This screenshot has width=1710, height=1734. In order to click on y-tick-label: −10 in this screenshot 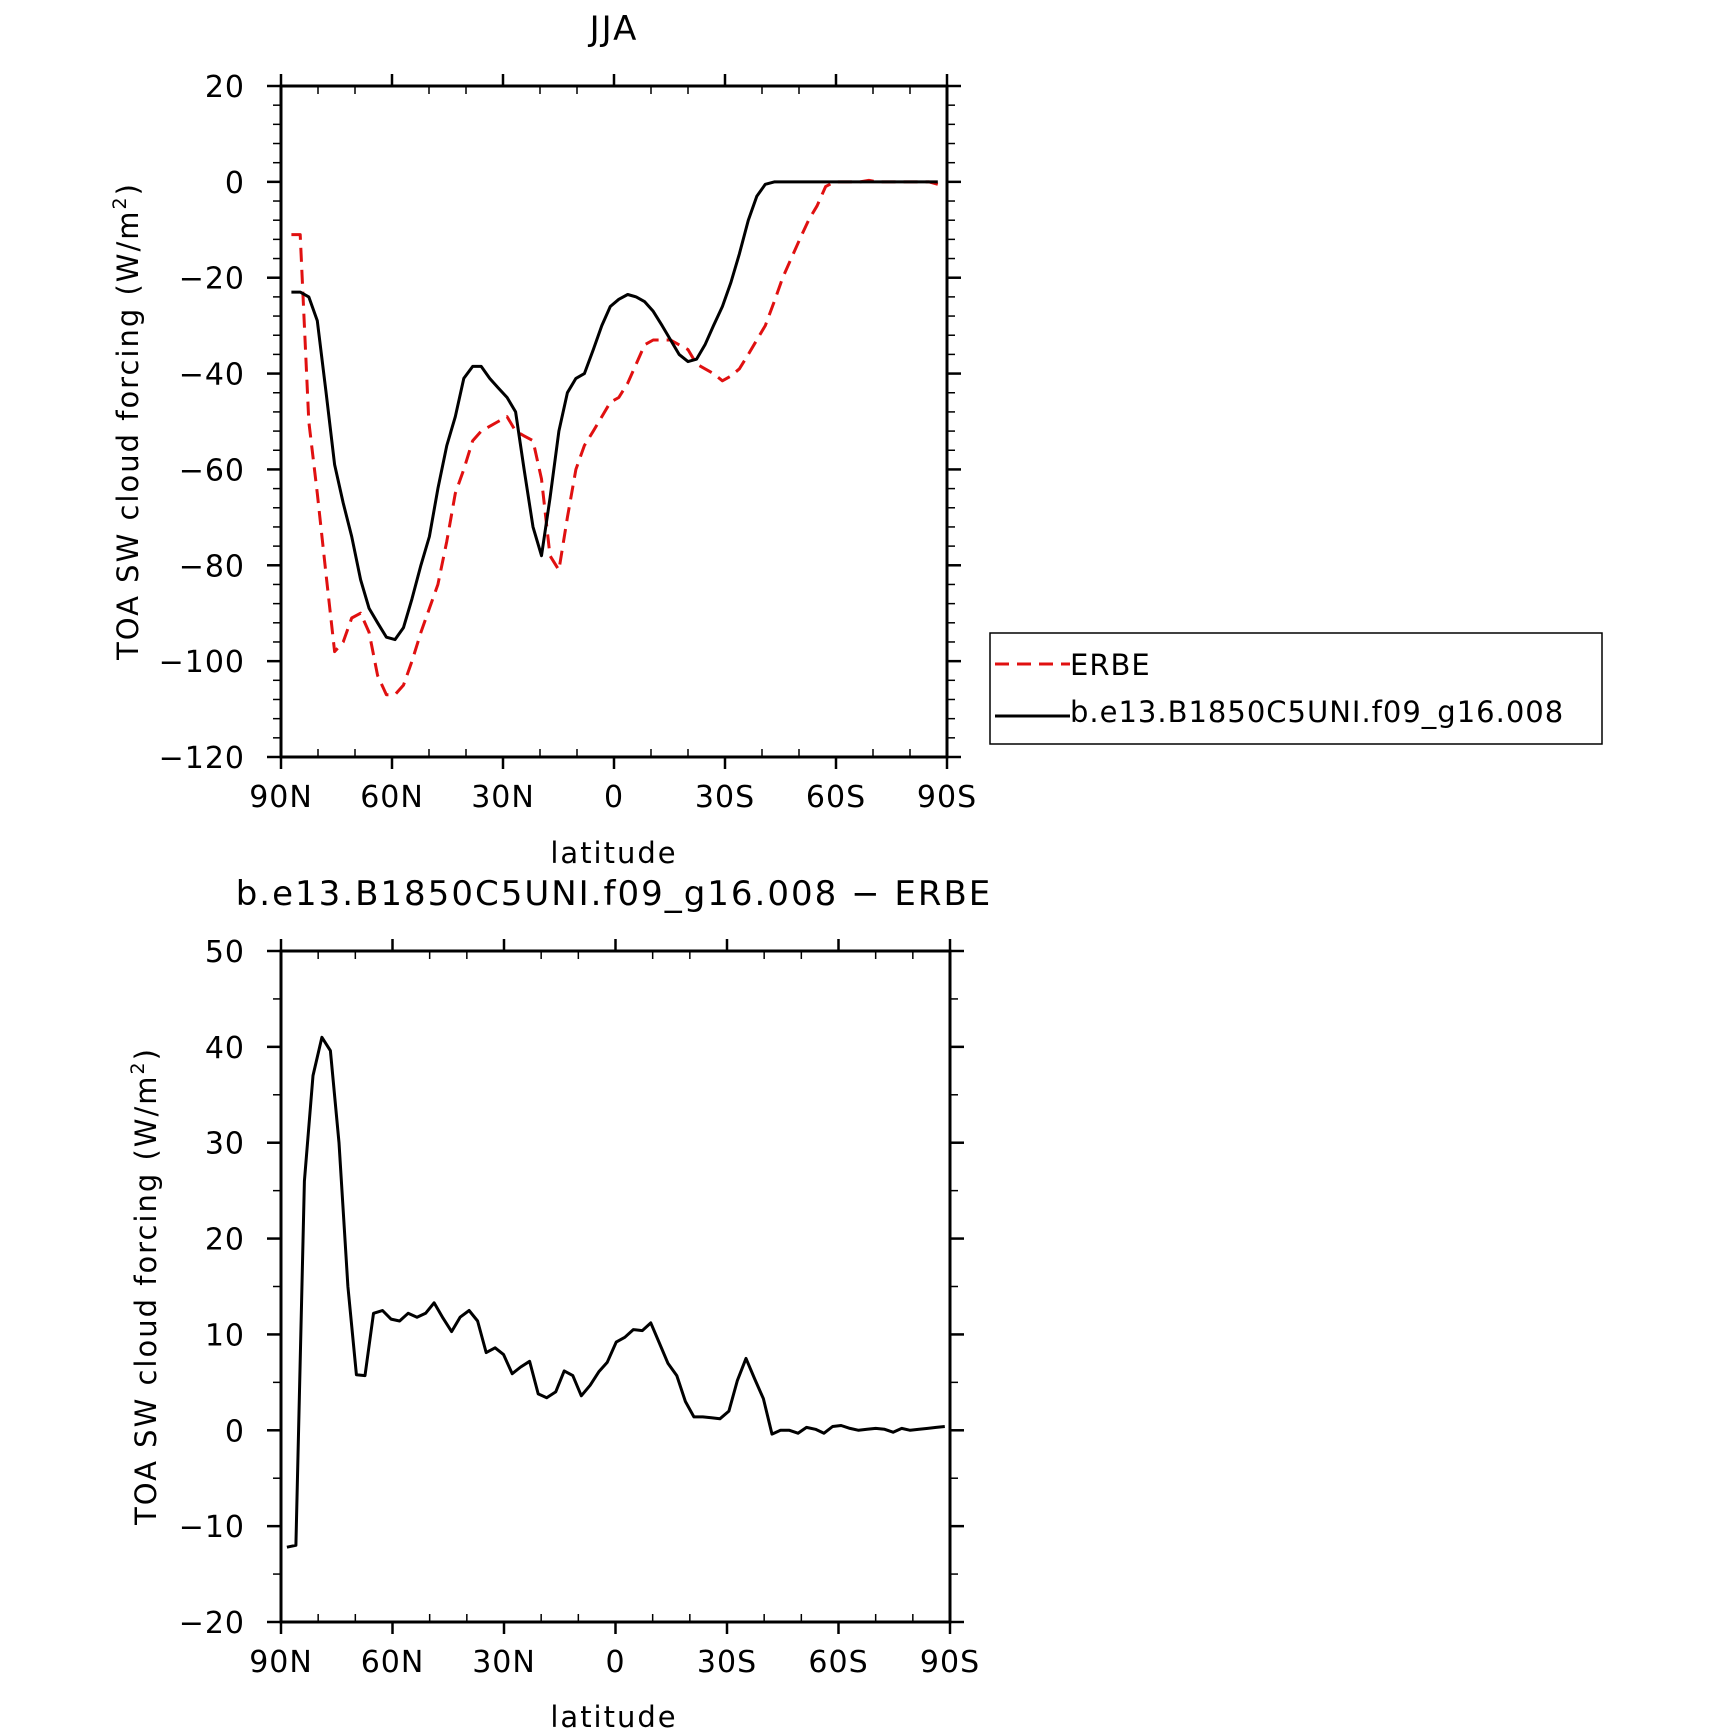, I will do `click(212, 1527)`.